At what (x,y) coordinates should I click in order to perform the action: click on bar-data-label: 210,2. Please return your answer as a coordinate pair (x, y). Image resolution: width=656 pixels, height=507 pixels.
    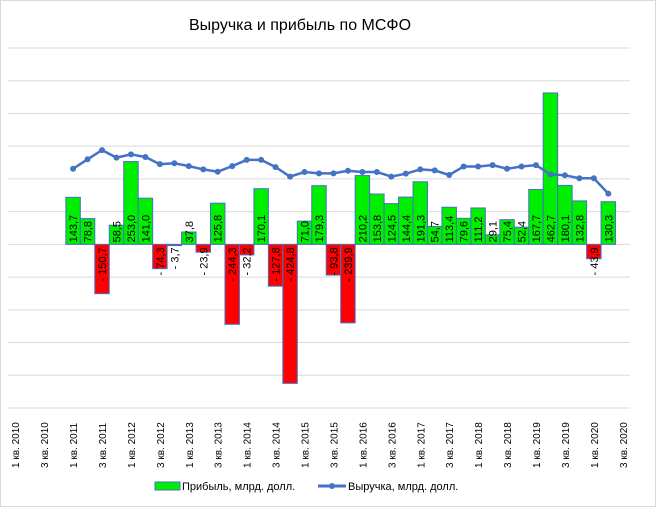
    Looking at the image, I should click on (363, 229).